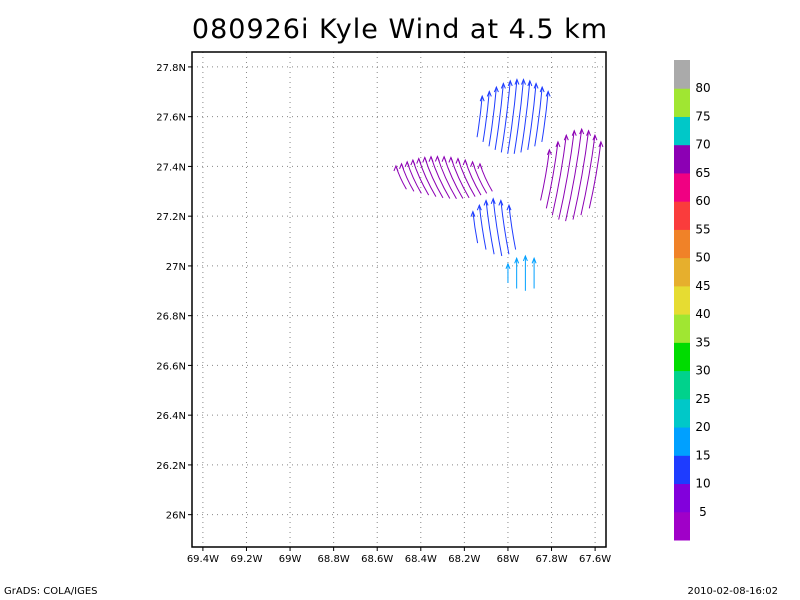 The height and width of the screenshot is (600, 800). What do you see at coordinates (334, 559) in the screenshot?
I see `x-tick-label: 68.8W` at bounding box center [334, 559].